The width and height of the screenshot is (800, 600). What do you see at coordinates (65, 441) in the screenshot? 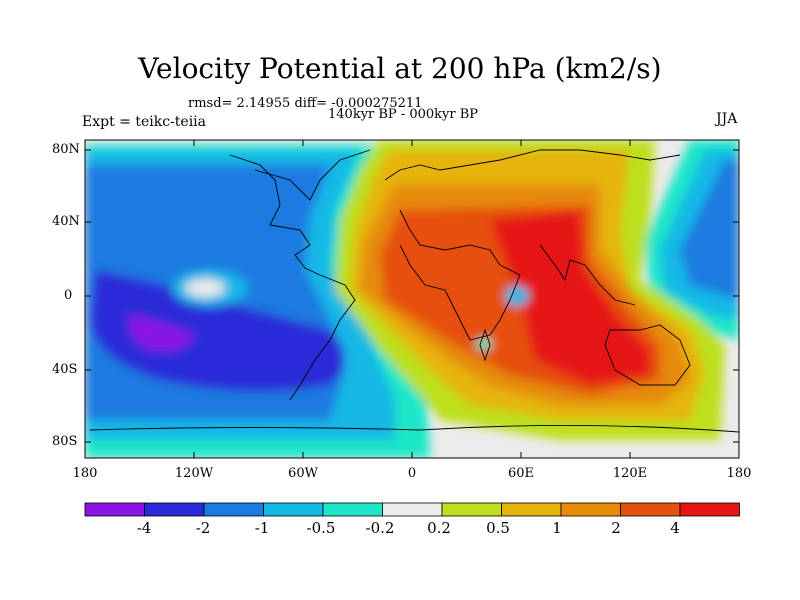
I see `lat-label-80s: 80S` at bounding box center [65, 441].